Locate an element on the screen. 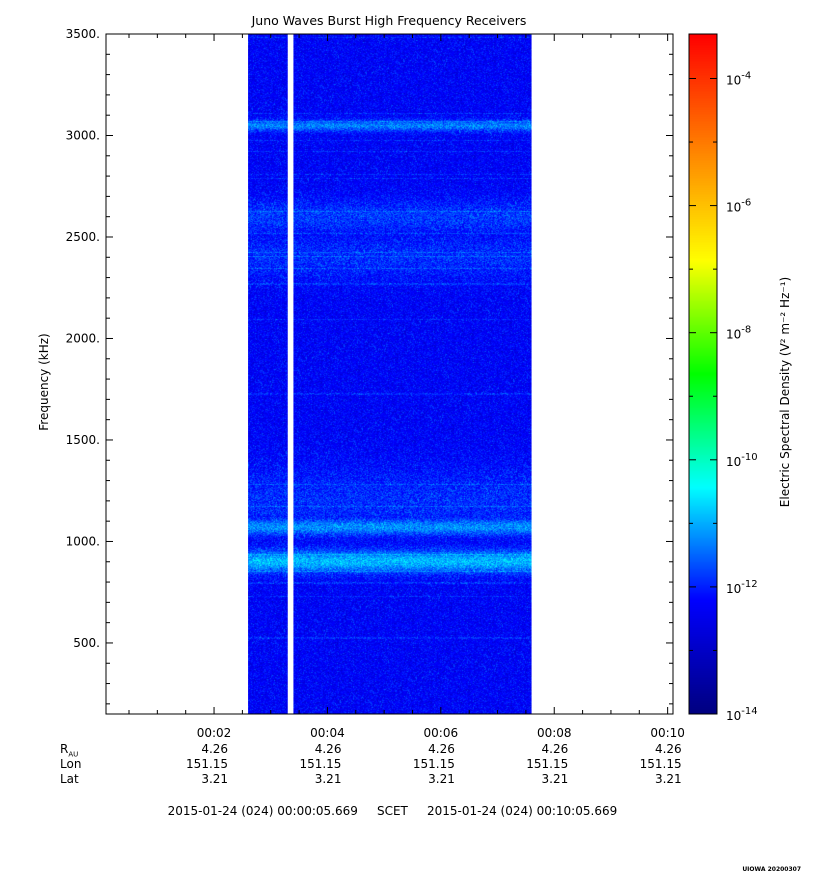  y-tick-label: 2000. is located at coordinates (83, 338).